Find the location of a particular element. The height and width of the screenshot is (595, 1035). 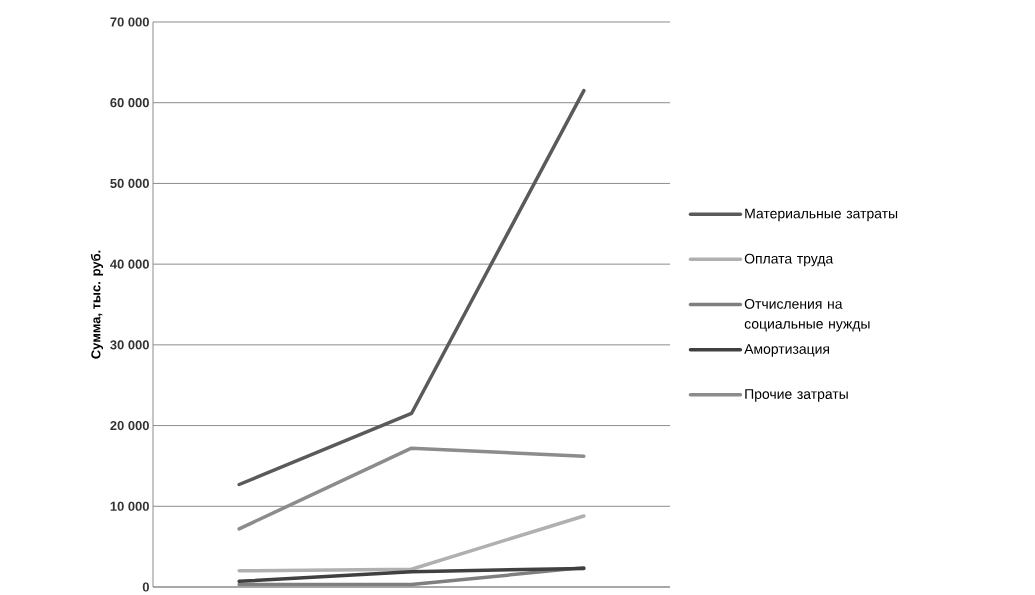

y-tick-label: 40 000 is located at coordinates (129, 264).